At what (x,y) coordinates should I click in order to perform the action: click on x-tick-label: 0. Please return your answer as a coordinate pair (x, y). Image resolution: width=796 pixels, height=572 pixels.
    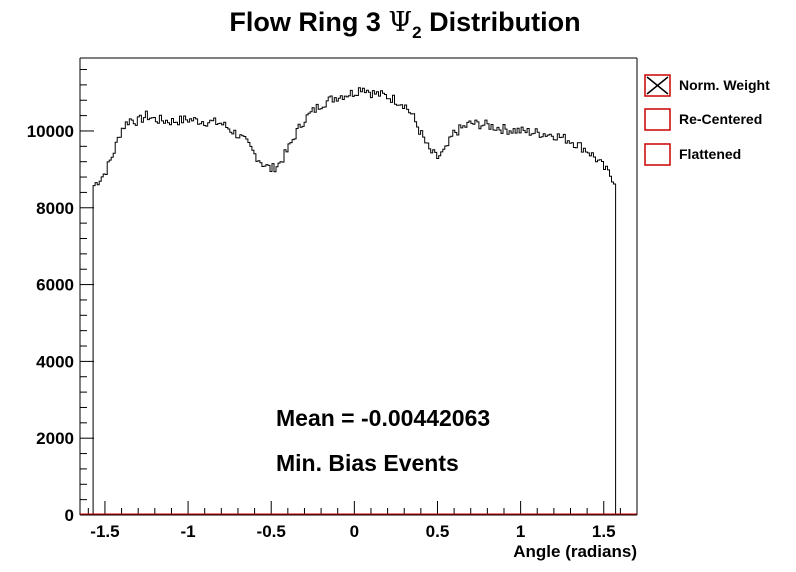
    Looking at the image, I should click on (354, 531).